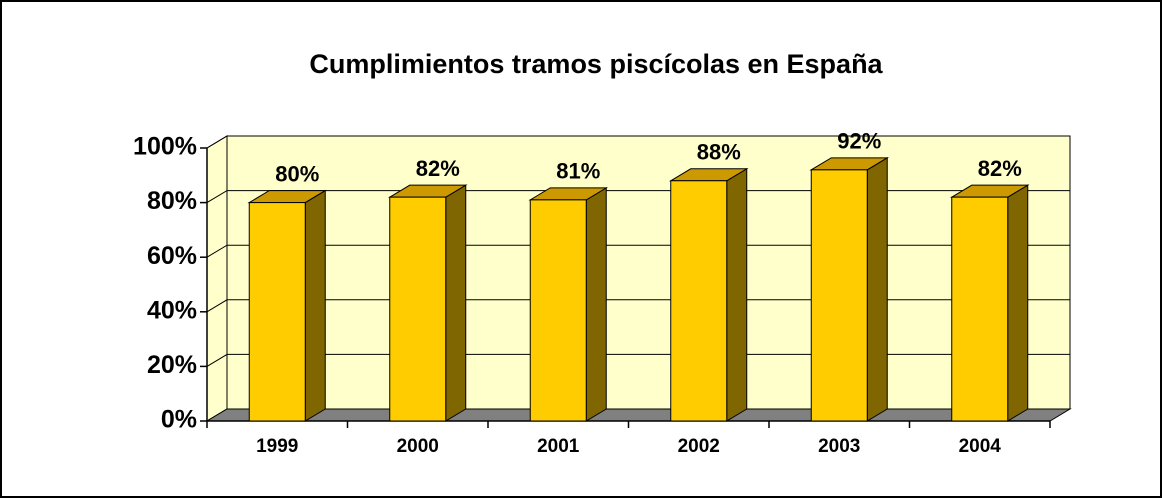  What do you see at coordinates (172, 256) in the screenshot?
I see `y-tick-label: 60%` at bounding box center [172, 256].